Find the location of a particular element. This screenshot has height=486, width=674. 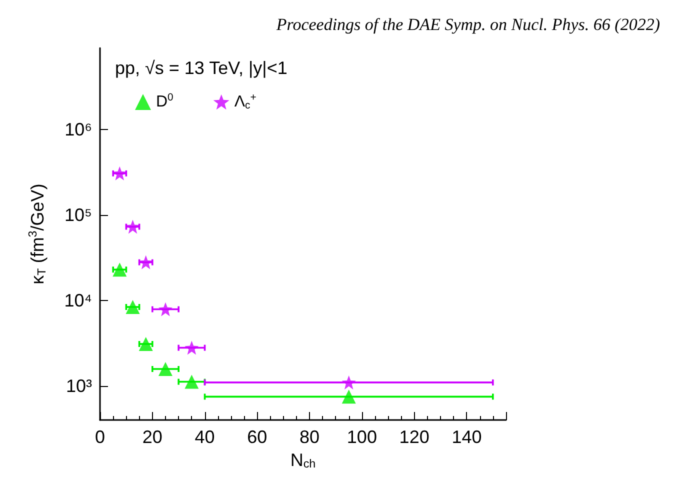

x-tick-label: 60 is located at coordinates (257, 437).